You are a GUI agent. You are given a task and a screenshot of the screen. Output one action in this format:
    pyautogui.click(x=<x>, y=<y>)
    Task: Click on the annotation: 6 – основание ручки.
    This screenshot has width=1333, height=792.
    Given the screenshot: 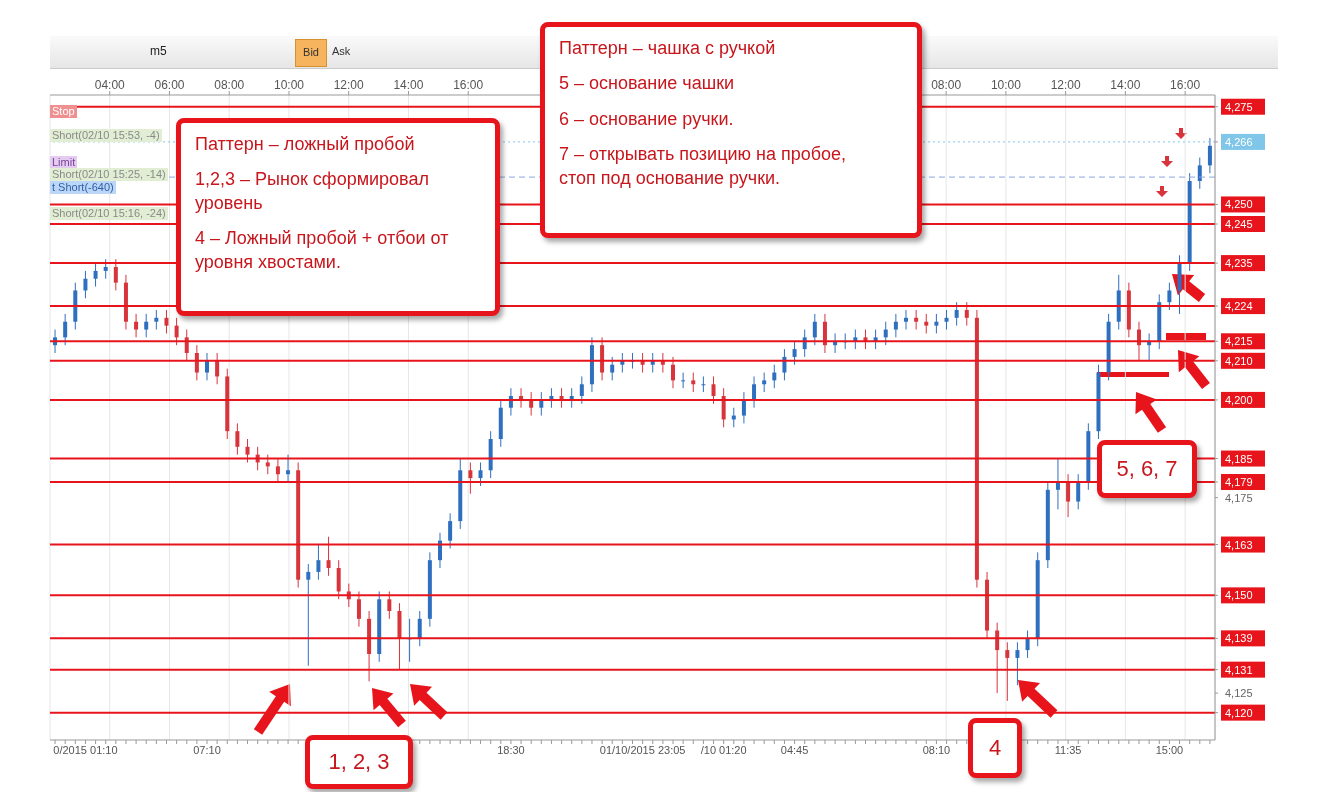 What is the action you would take?
    pyautogui.click(x=647, y=119)
    